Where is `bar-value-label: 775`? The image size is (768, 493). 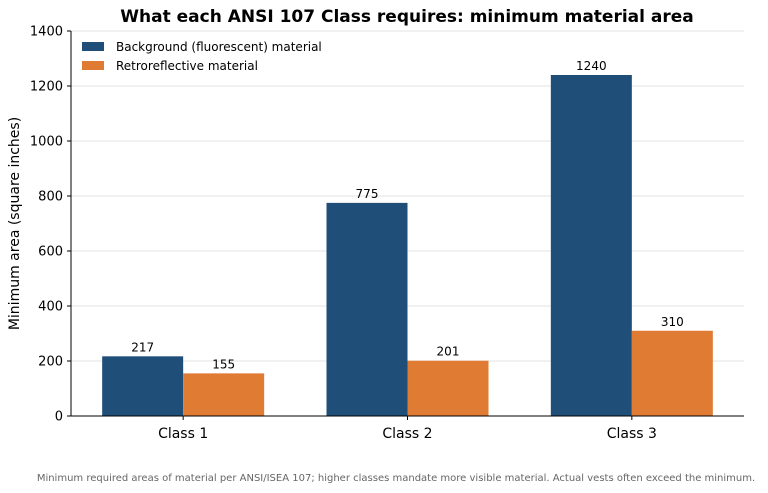 bar-value-label: 775 is located at coordinates (367, 194).